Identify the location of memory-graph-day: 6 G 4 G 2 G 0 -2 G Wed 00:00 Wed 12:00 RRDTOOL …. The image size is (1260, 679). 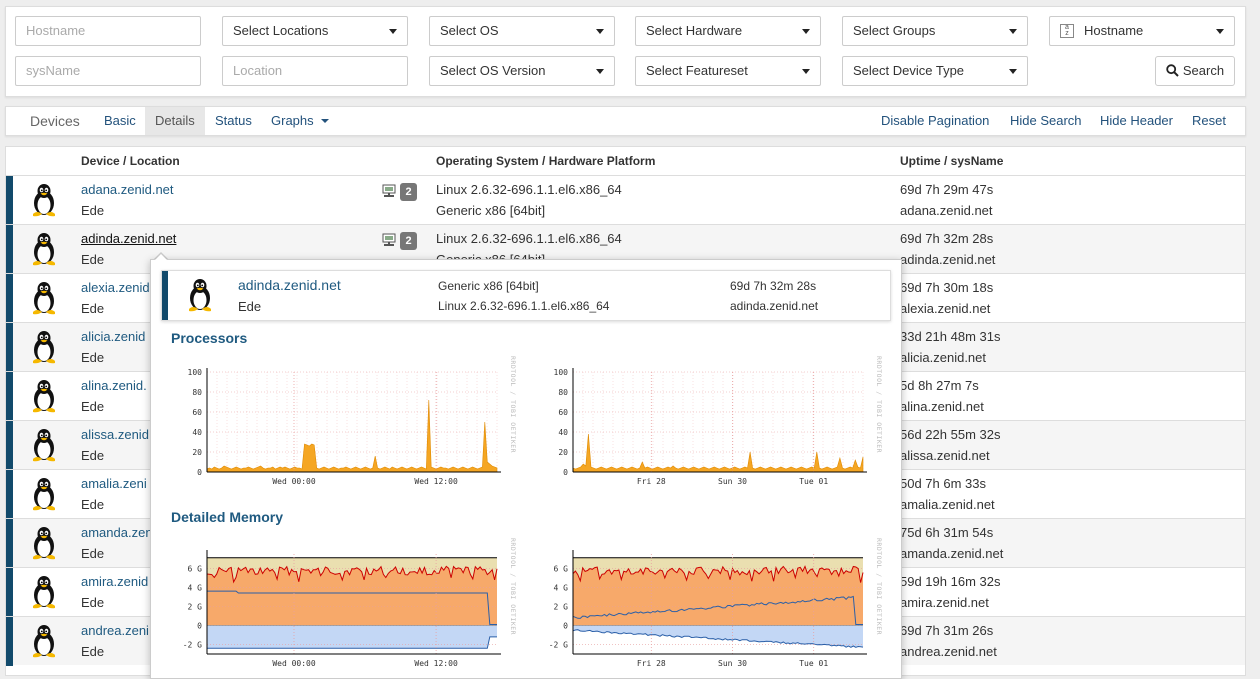
(340, 603).